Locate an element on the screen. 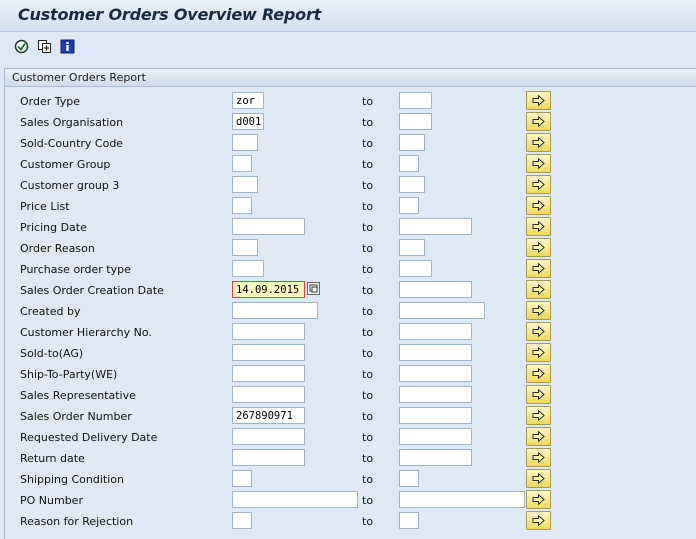 This screenshot has width=696, height=539. field-label: Created by is located at coordinates (50, 311).